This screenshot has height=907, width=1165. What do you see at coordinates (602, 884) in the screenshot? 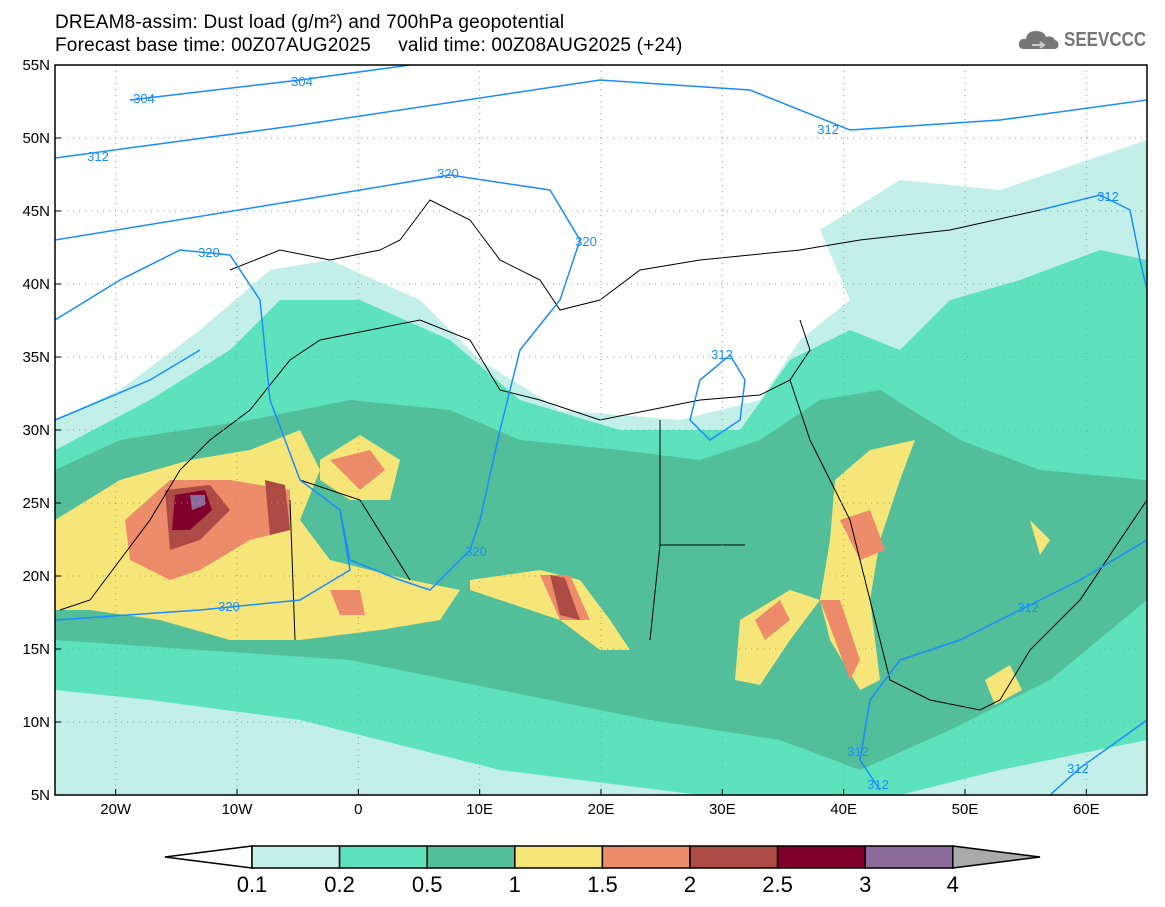
I see `colorbar-label: 1.5` at bounding box center [602, 884].